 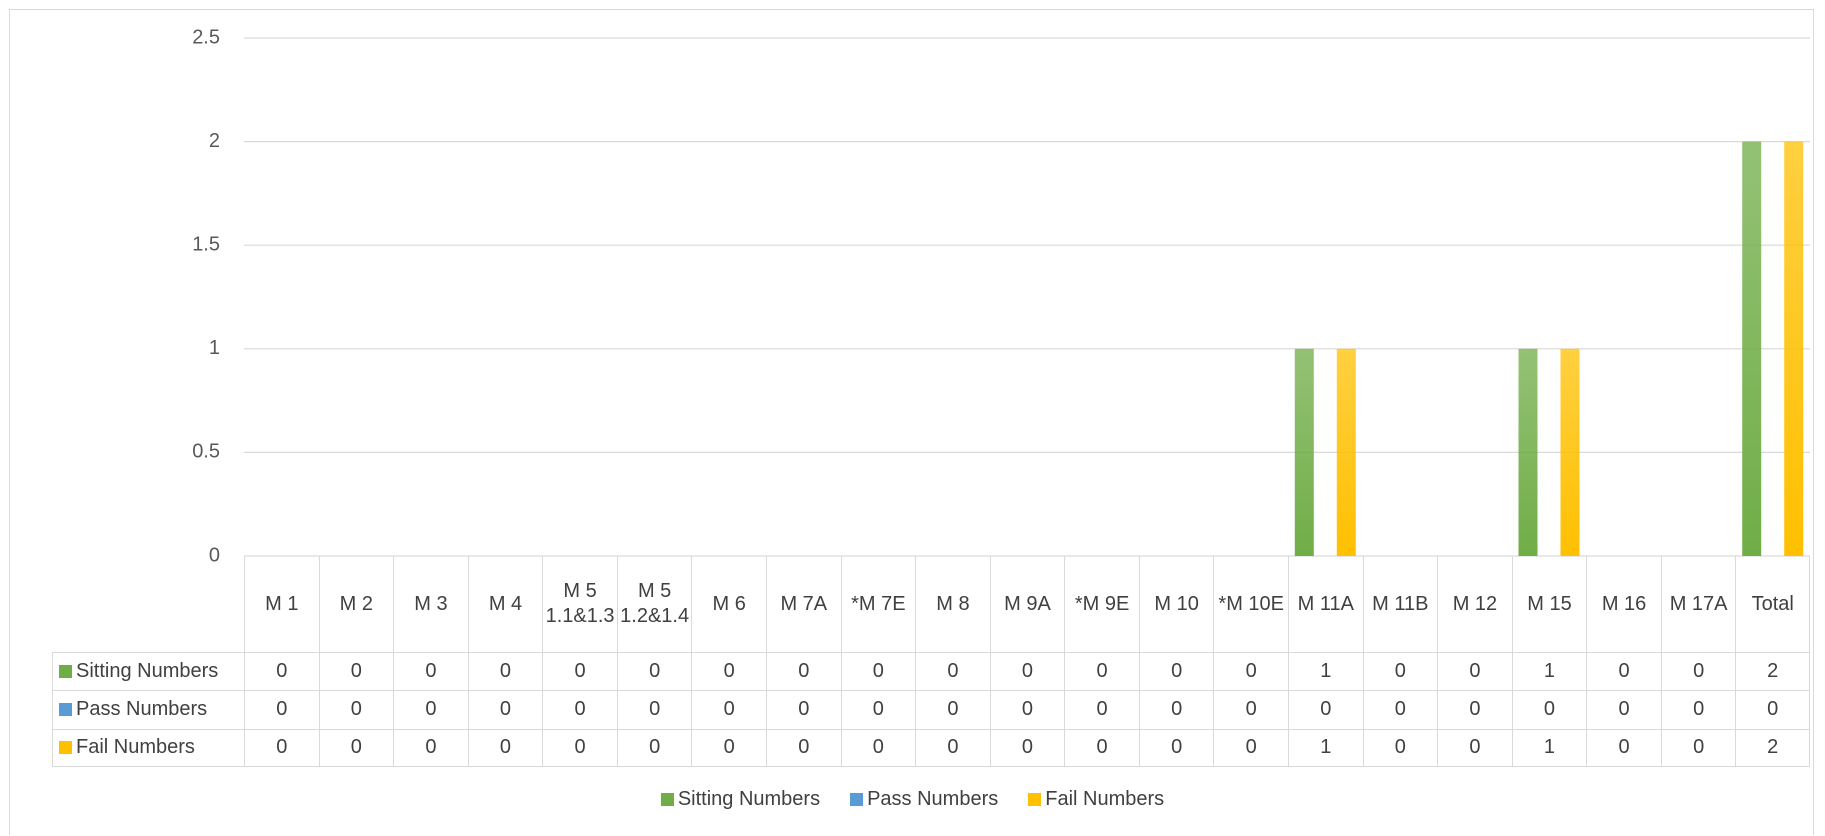 I want to click on category-label: M 1, so click(x=281, y=604).